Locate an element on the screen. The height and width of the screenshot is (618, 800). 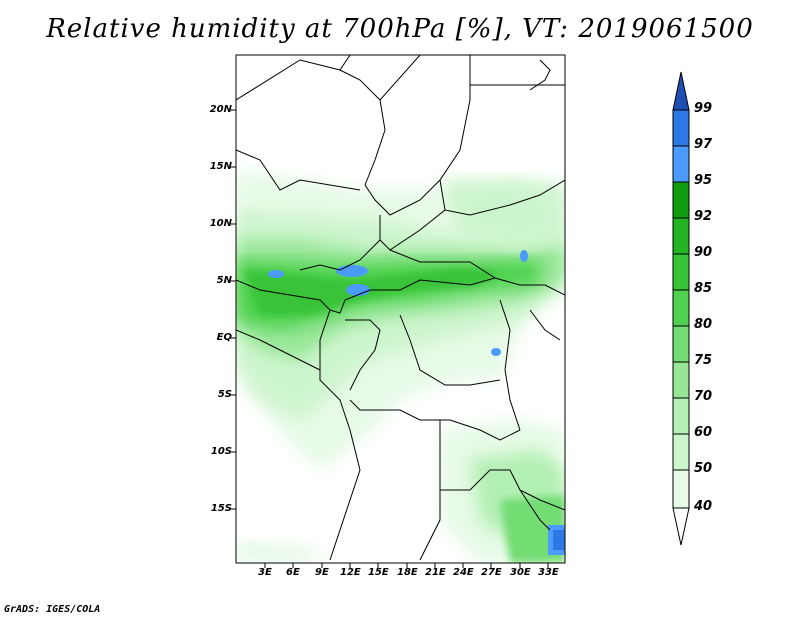
colorbar-label: 99 is located at coordinates (703, 108).